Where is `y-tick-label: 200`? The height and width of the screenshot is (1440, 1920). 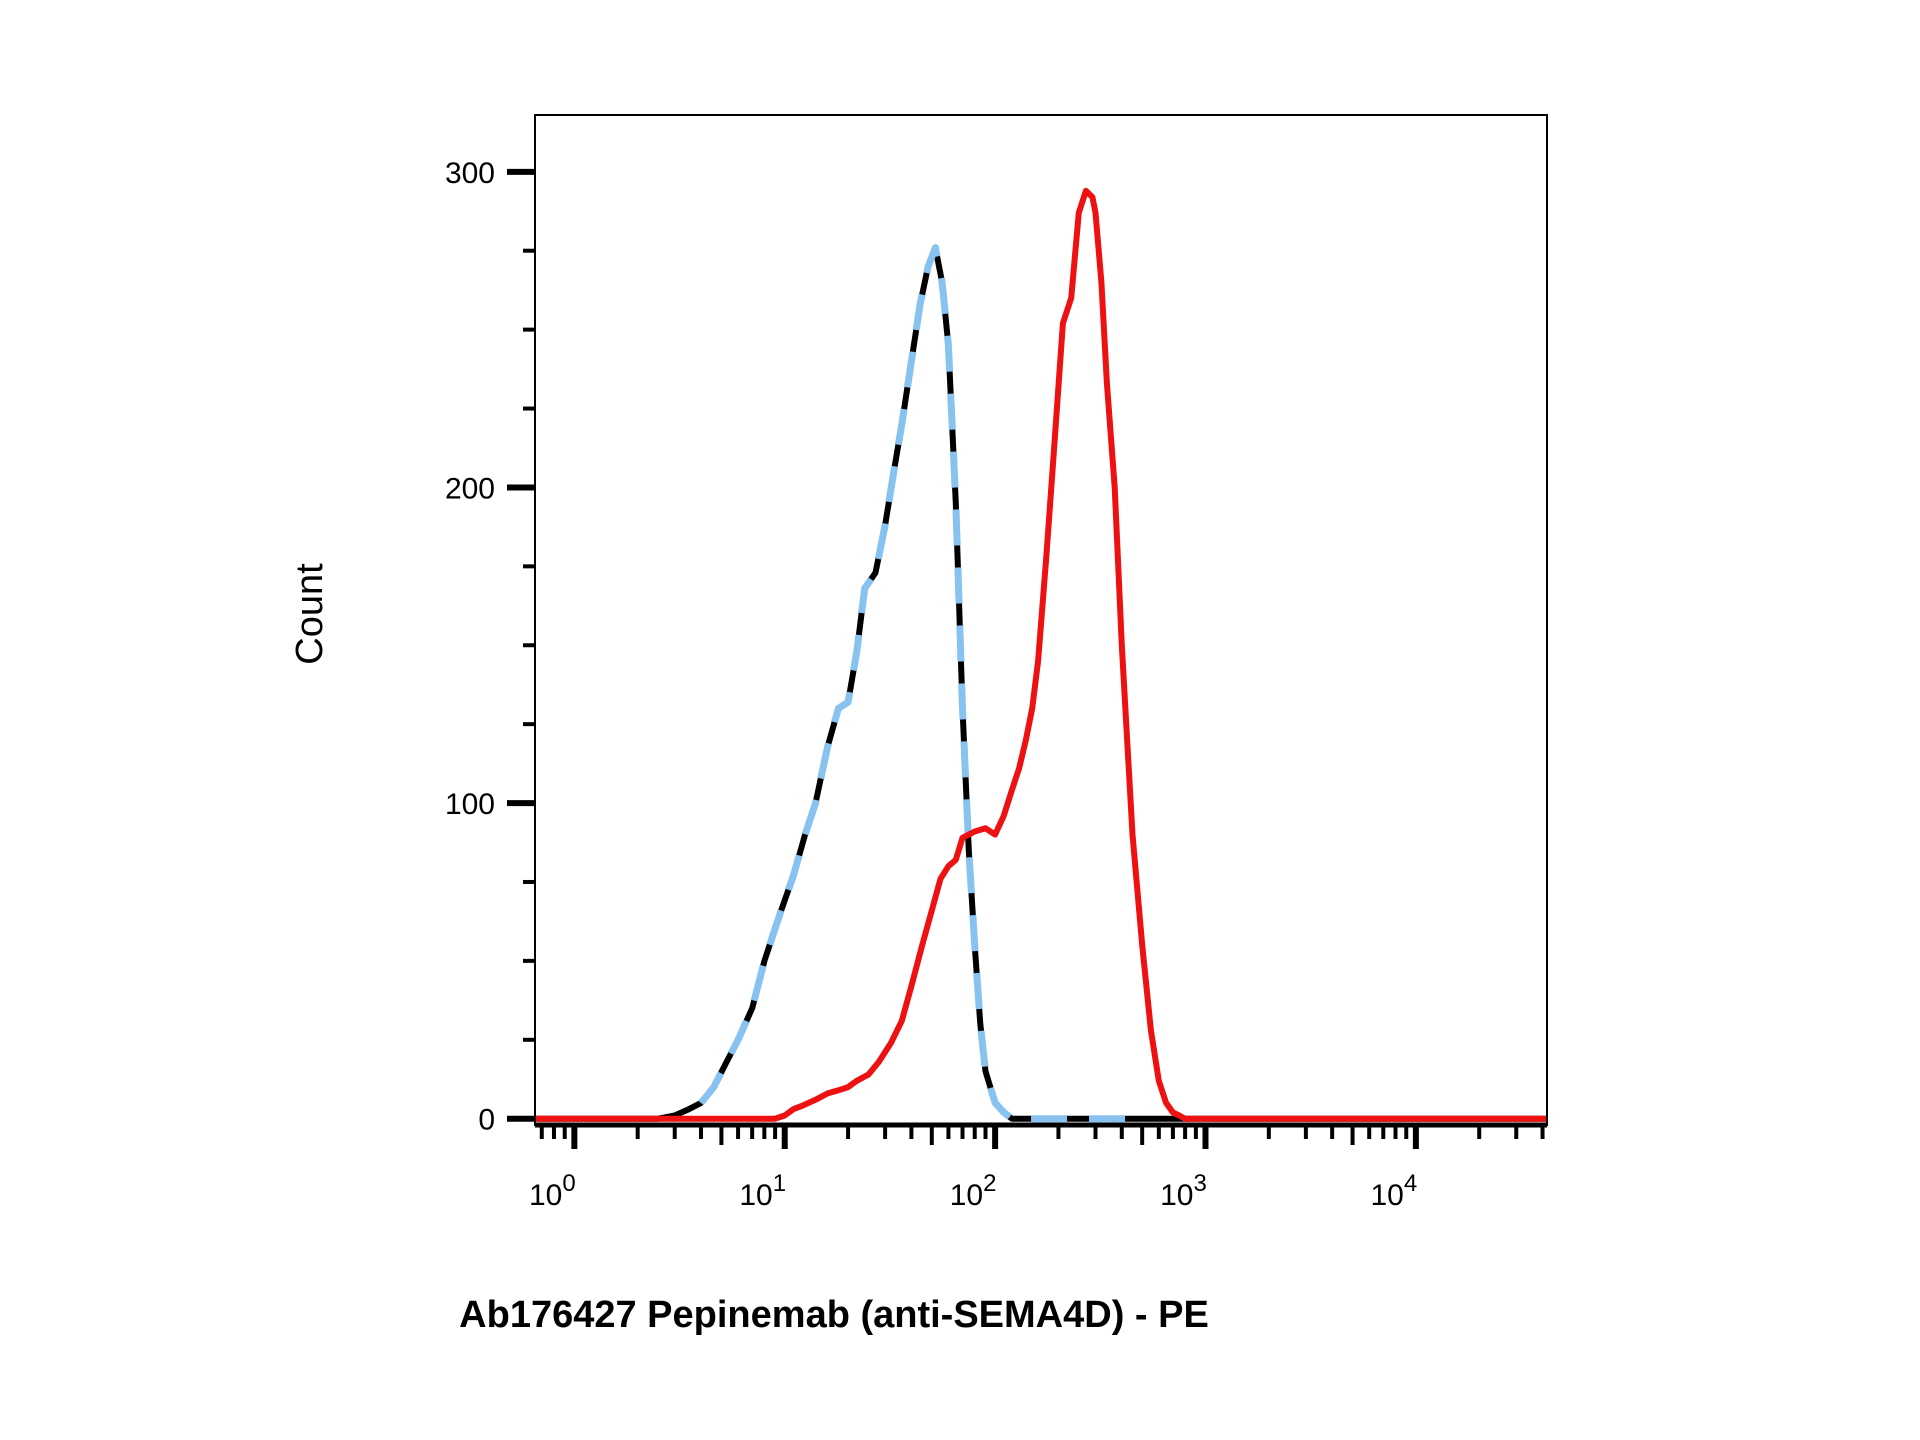 y-tick-label: 200 is located at coordinates (470, 488).